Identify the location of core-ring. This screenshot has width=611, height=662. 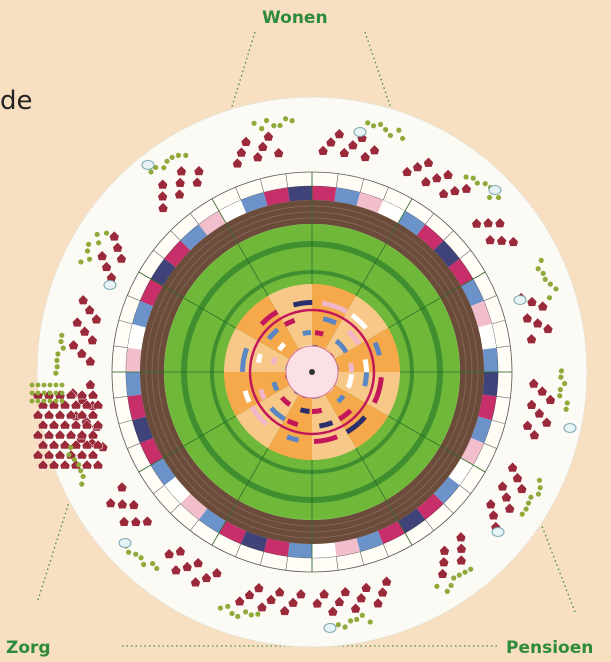
(312, 372).